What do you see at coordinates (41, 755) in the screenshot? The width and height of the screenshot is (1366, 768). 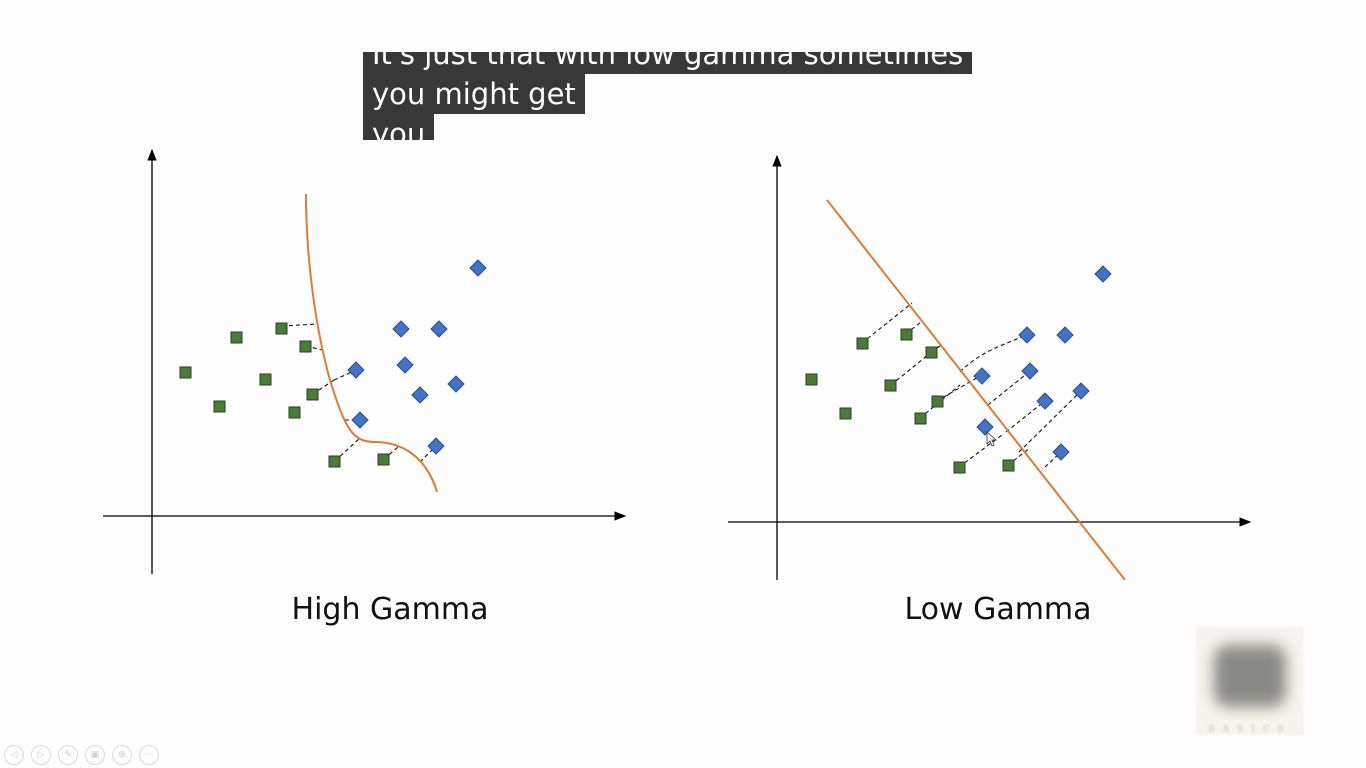 I see `next-icon: ▷` at bounding box center [41, 755].